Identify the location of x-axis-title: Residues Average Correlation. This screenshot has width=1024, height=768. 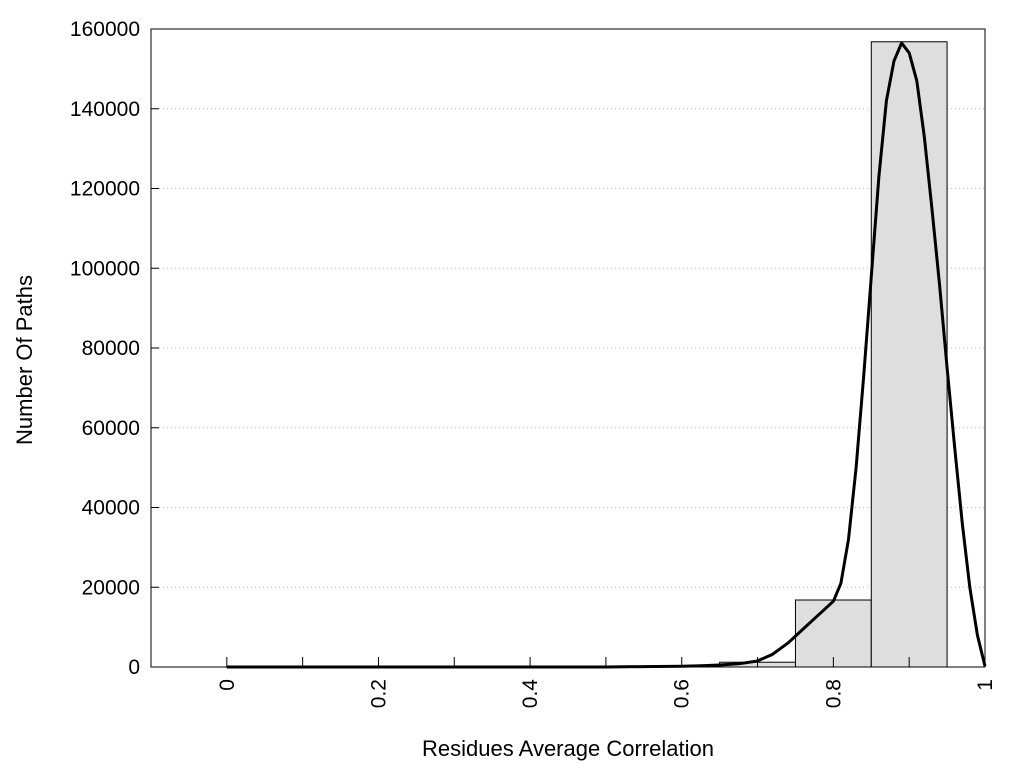
(568, 748).